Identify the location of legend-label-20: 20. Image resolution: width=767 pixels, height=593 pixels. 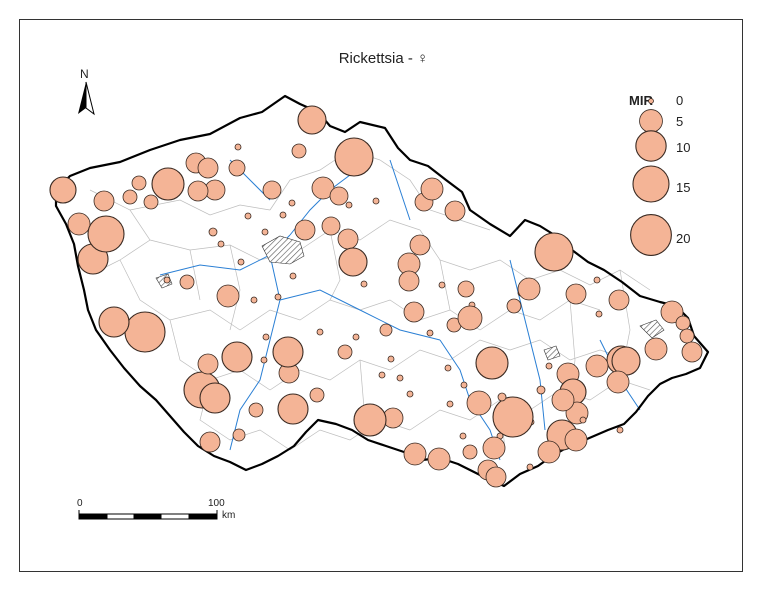
(683, 238).